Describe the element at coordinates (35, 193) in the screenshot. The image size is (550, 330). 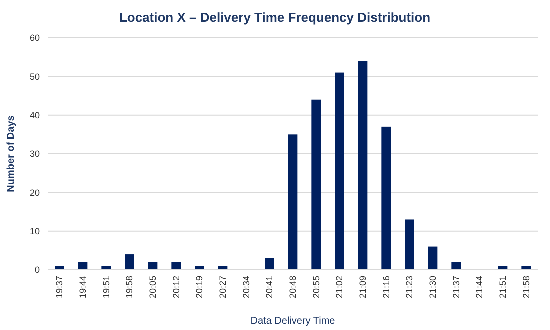
I see `y-tick-label: 20` at that location.